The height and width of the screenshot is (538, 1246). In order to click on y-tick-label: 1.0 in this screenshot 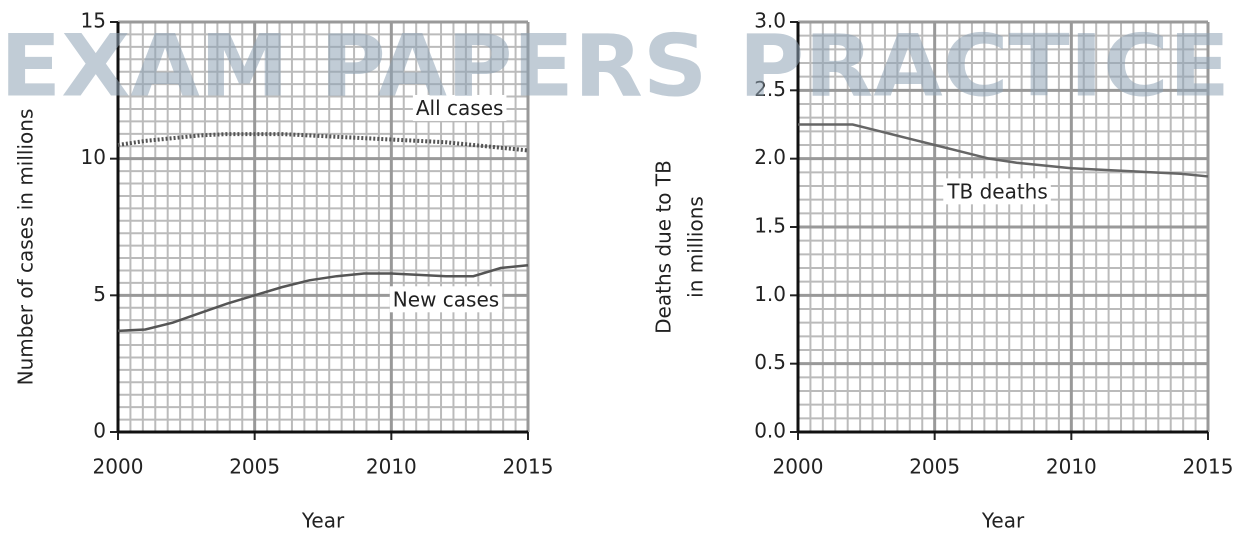, I will do `click(770, 294)`.